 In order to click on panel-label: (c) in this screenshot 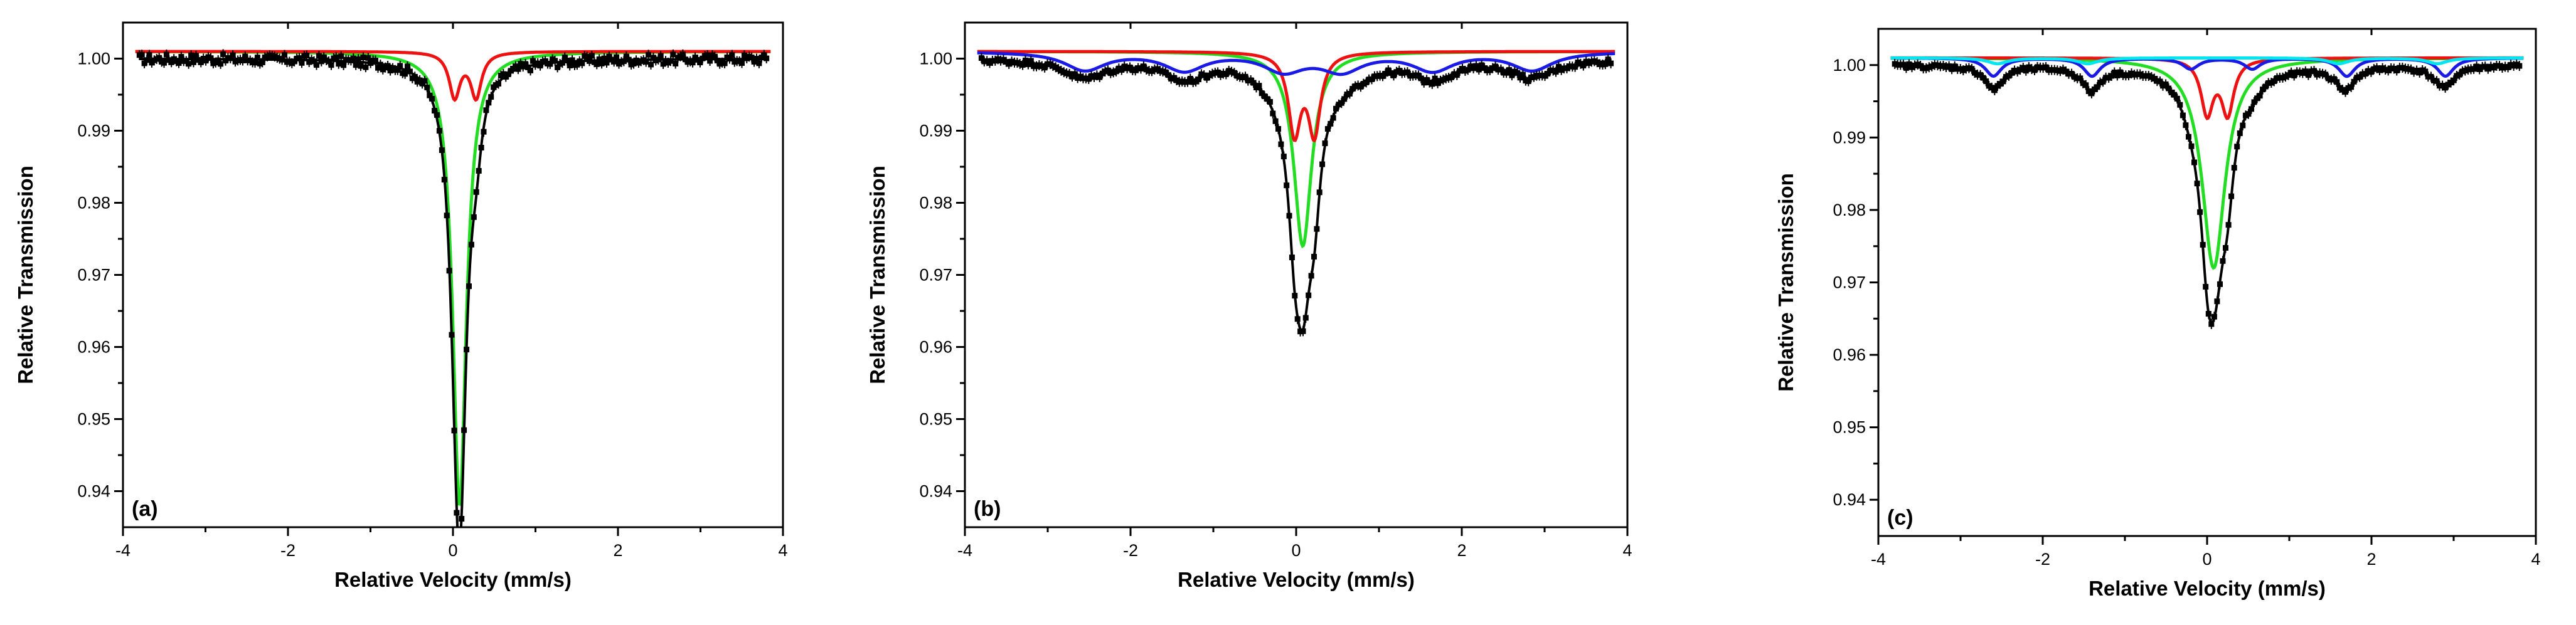, I will do `click(1900, 518)`.